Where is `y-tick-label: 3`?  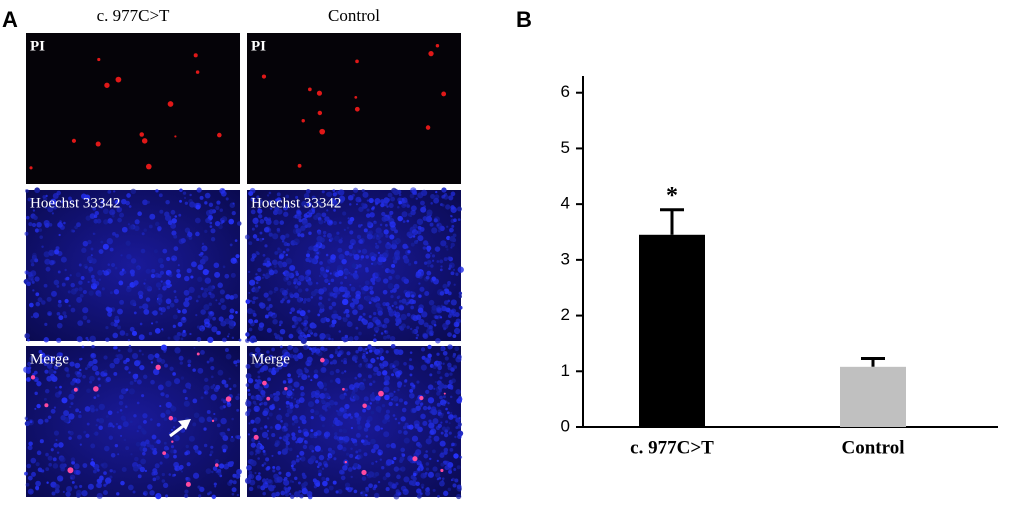
y-tick-label: 3 is located at coordinates (565, 258).